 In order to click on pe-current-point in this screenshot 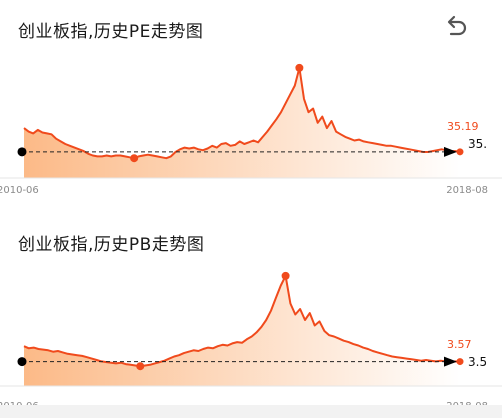, I will do `click(460, 152)`.